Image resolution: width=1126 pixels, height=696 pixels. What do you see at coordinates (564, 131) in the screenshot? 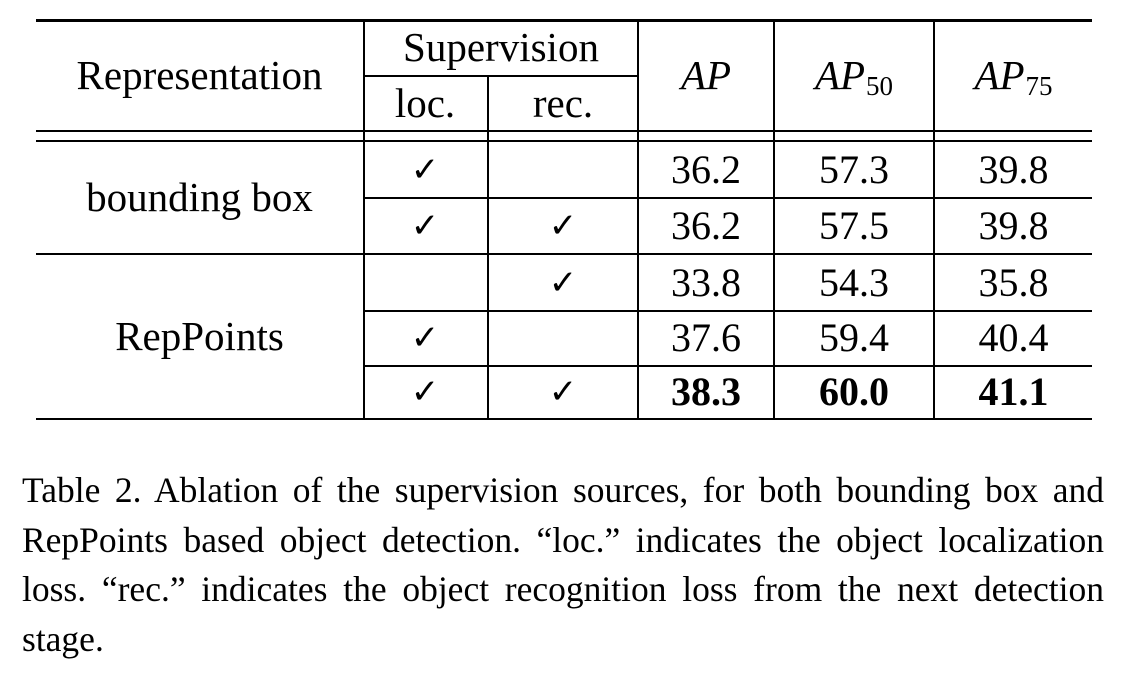
I see `header-double-rule-top` at bounding box center [564, 131].